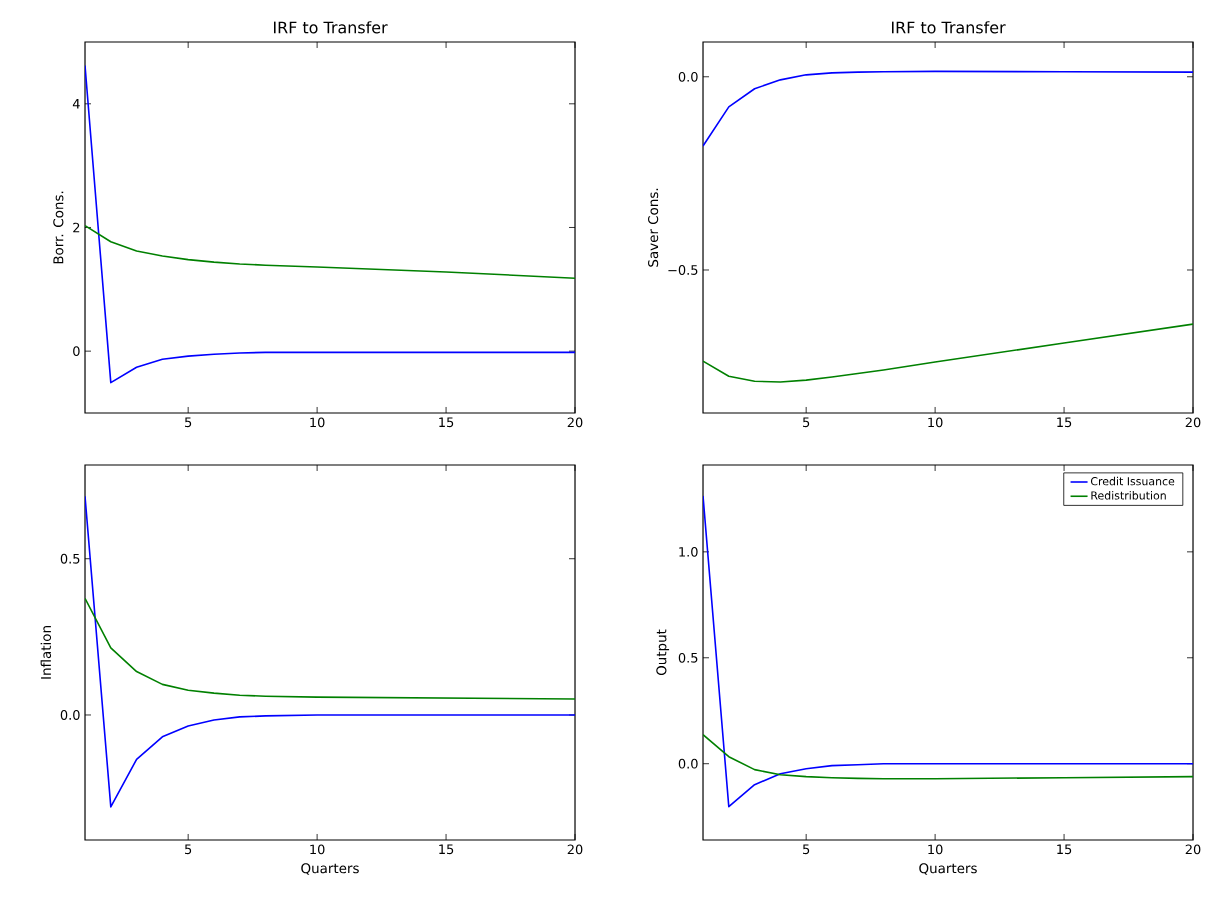  What do you see at coordinates (663, 652) in the screenshot?
I see `y-axis-title: Output` at bounding box center [663, 652].